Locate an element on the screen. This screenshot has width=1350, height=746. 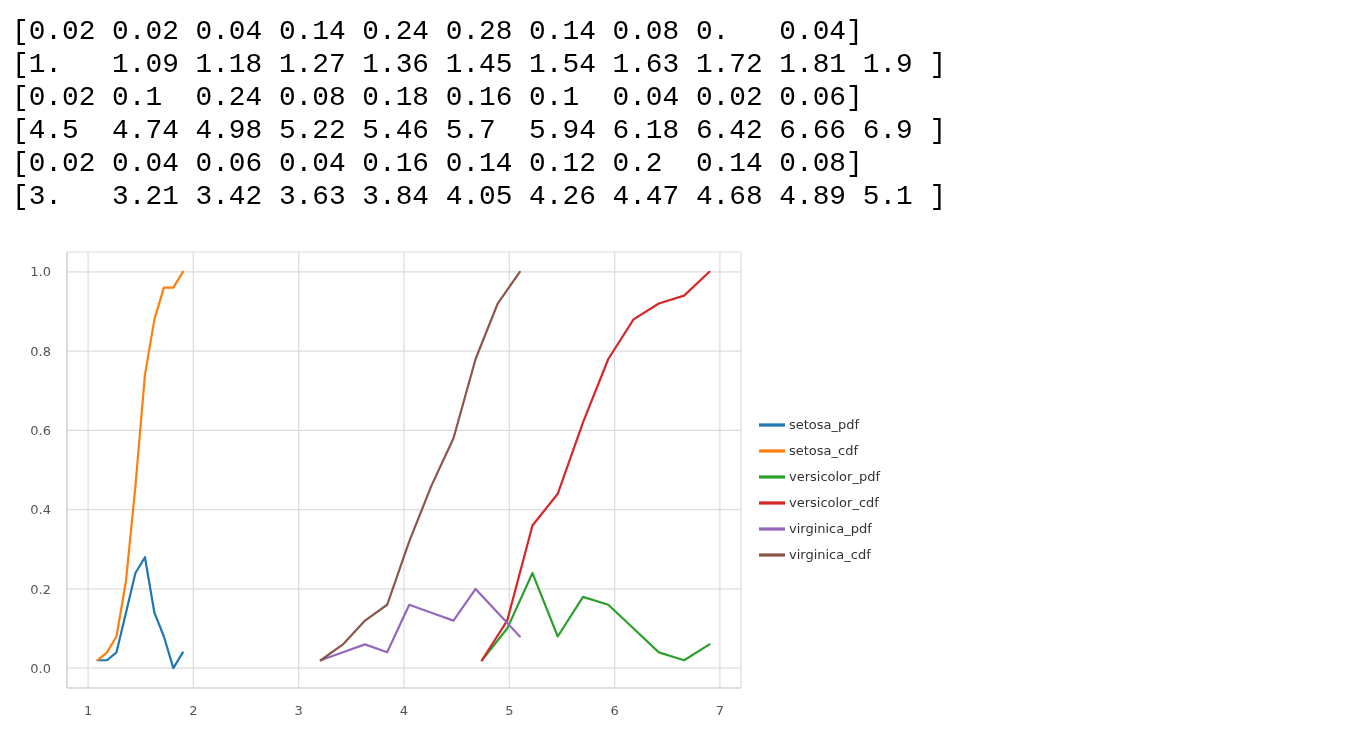
text: [4.5 4.74 4.98 5.22 5.46 5.7 5.94 6.18 6.42 6.66 6.9 ] is located at coordinates (479, 130).